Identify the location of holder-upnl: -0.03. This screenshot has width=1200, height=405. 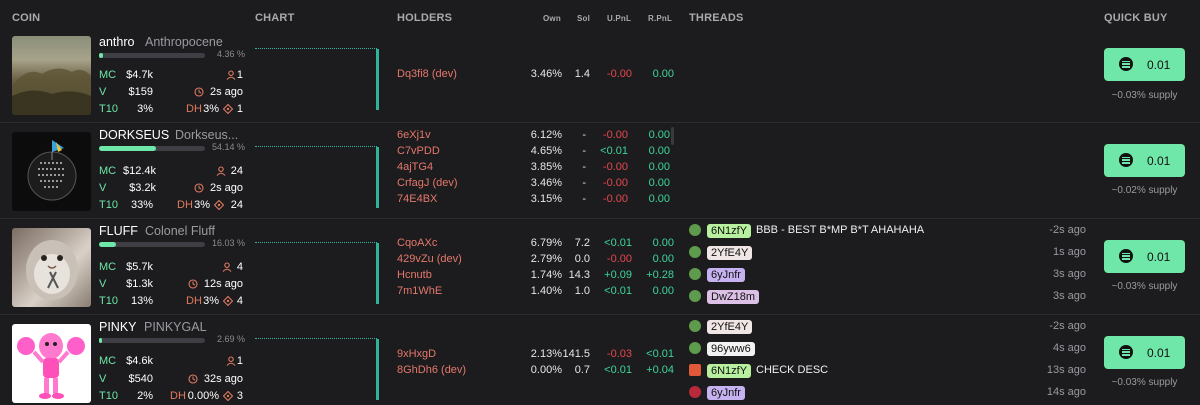
(619, 354).